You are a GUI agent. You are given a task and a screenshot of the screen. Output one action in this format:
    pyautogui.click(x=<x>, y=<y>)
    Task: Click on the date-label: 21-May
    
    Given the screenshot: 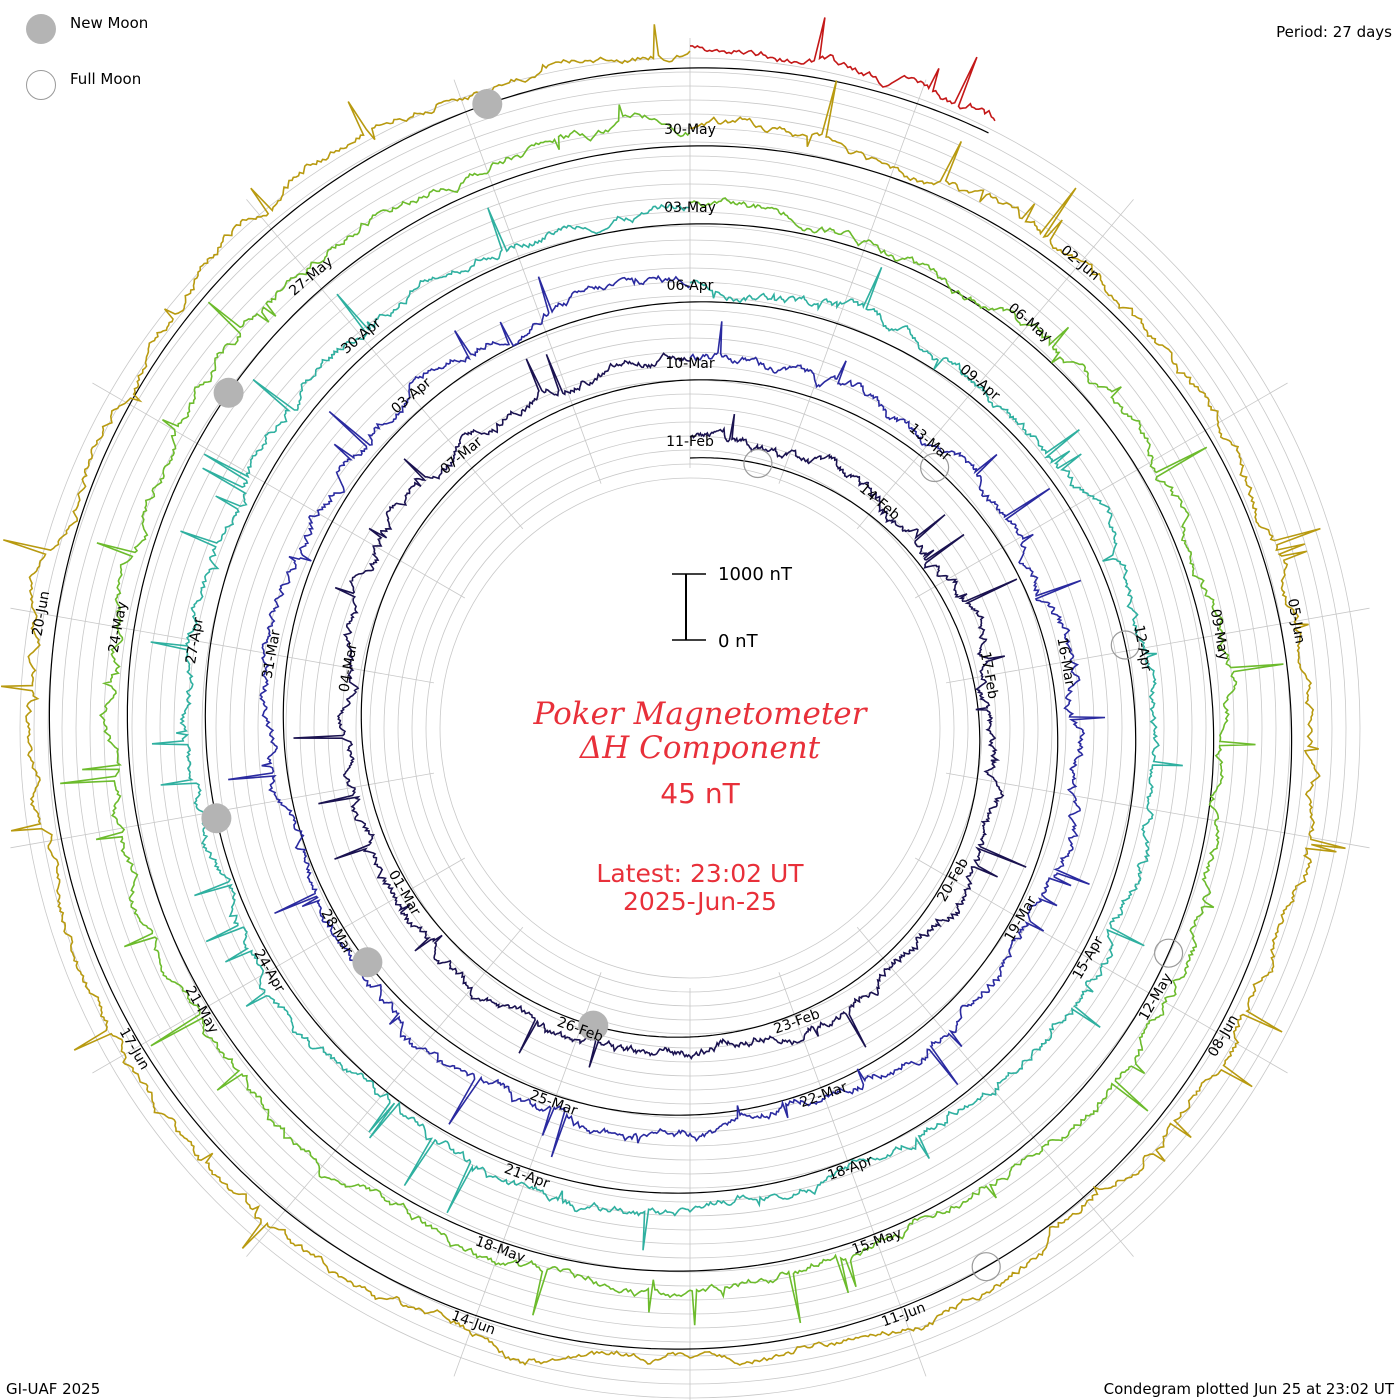 What is the action you would take?
    pyautogui.click(x=202, y=1010)
    